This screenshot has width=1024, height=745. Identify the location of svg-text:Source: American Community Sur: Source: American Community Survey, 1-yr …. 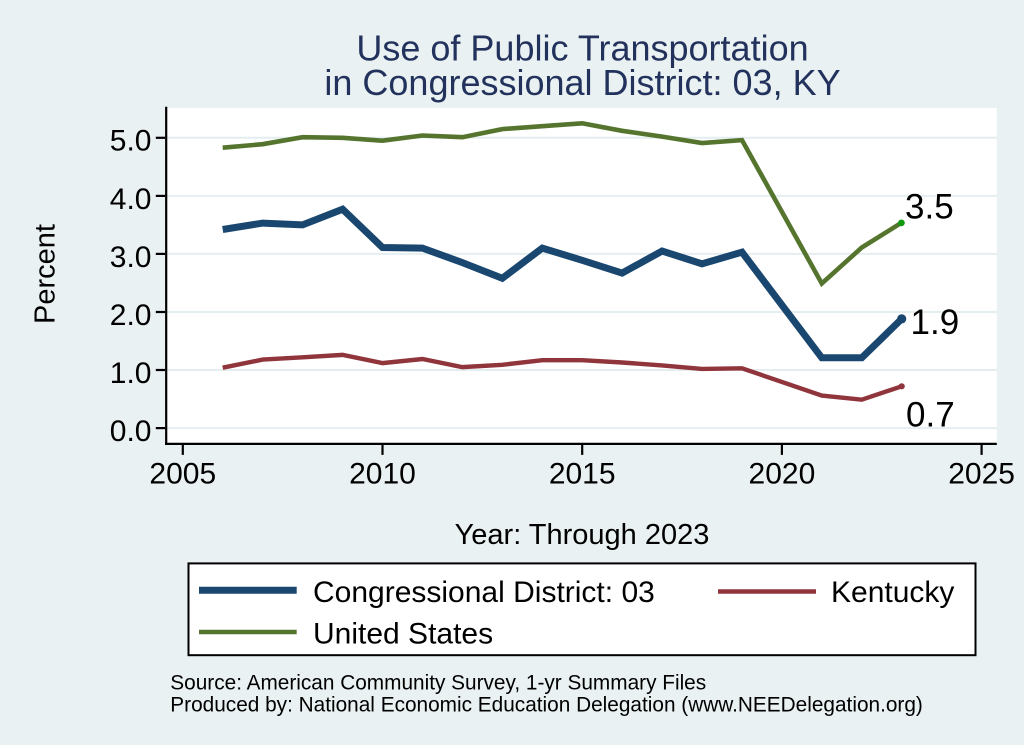
(438, 683).